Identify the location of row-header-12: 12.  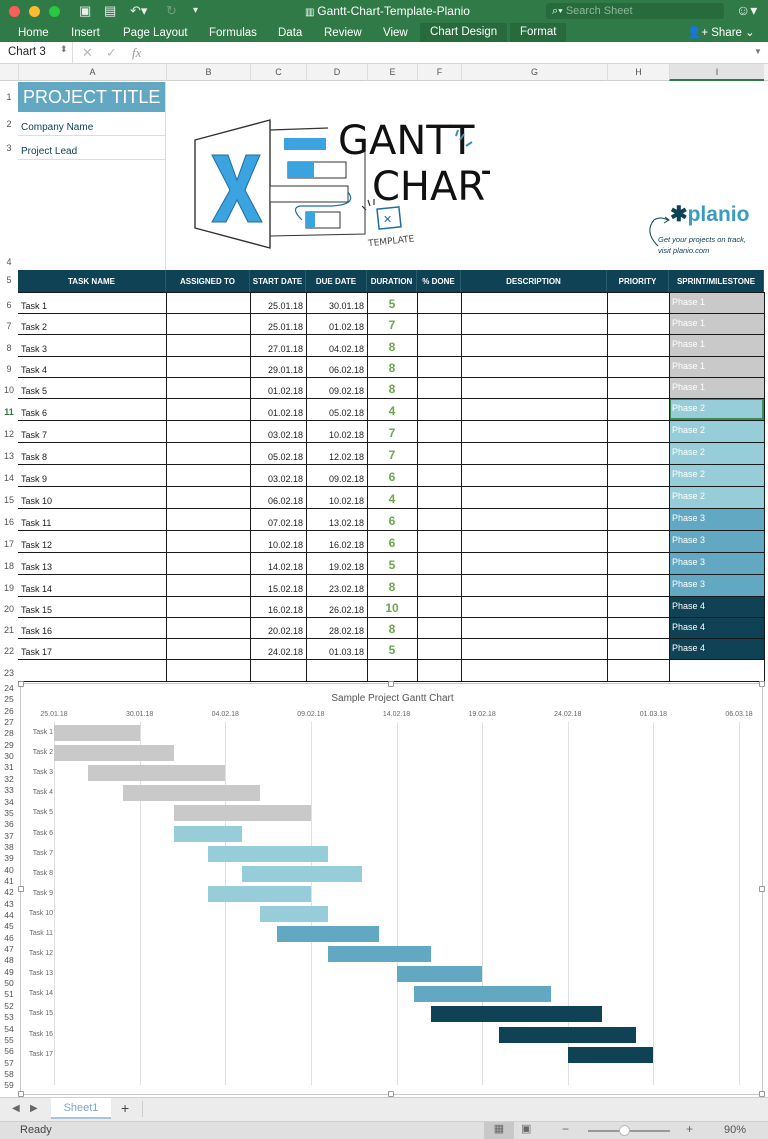
(8, 434).